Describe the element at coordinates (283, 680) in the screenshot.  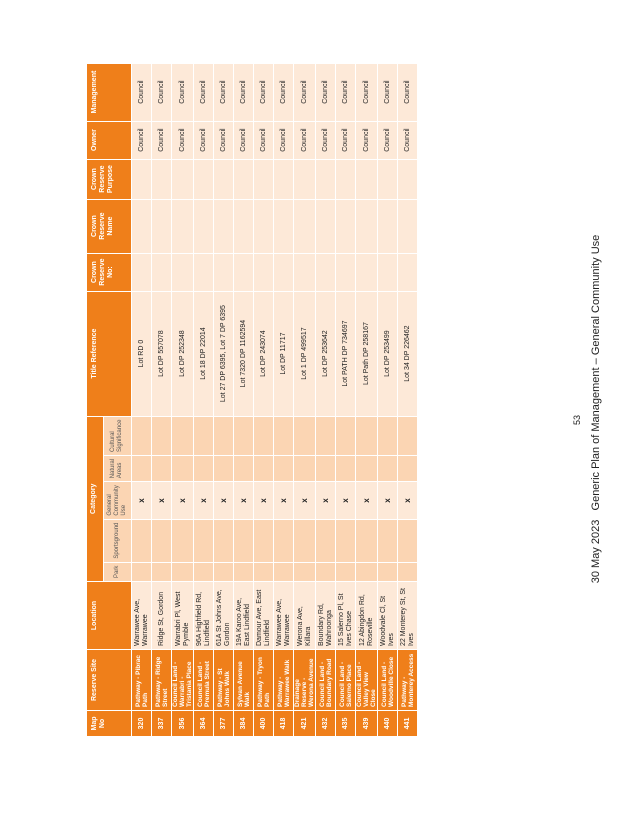
I see `row-reserve-site: Pathway - Warrawee Walk` at that location.